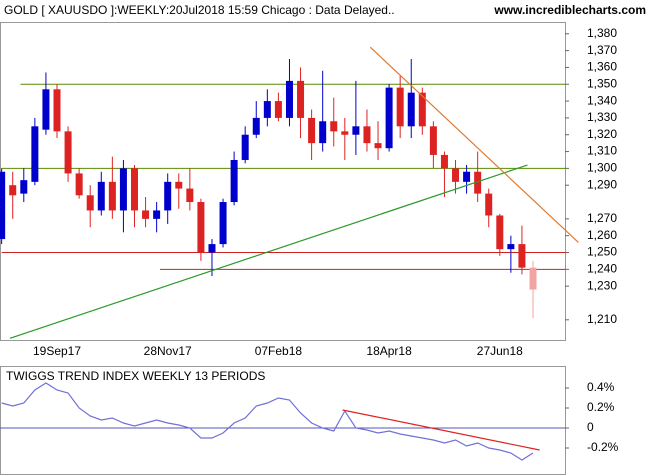 This screenshot has height=475, width=650. What do you see at coordinates (602, 151) in the screenshot?
I see `y-tick-label: 1,310` at bounding box center [602, 151].